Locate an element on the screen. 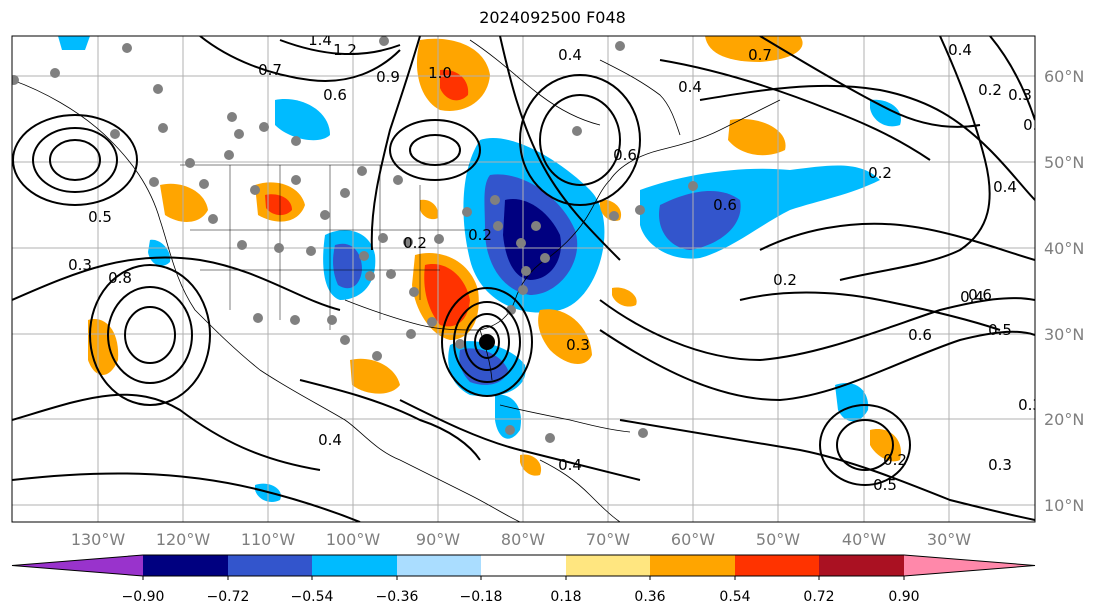  lon-label: 130°W is located at coordinates (98, 539).